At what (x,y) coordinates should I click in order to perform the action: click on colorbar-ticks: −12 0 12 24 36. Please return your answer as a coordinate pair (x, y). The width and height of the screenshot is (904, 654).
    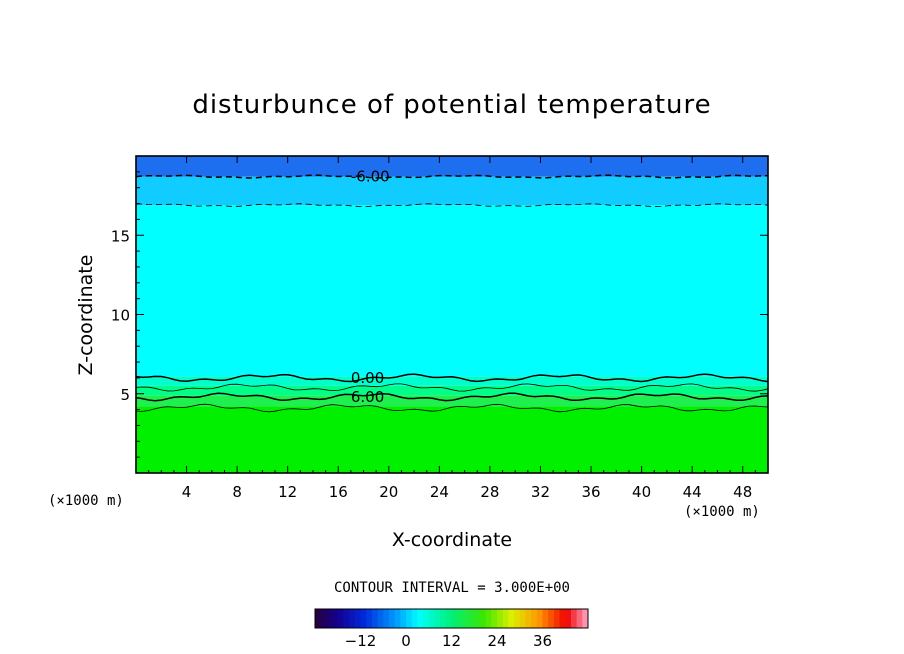
    Looking at the image, I should click on (448, 641).